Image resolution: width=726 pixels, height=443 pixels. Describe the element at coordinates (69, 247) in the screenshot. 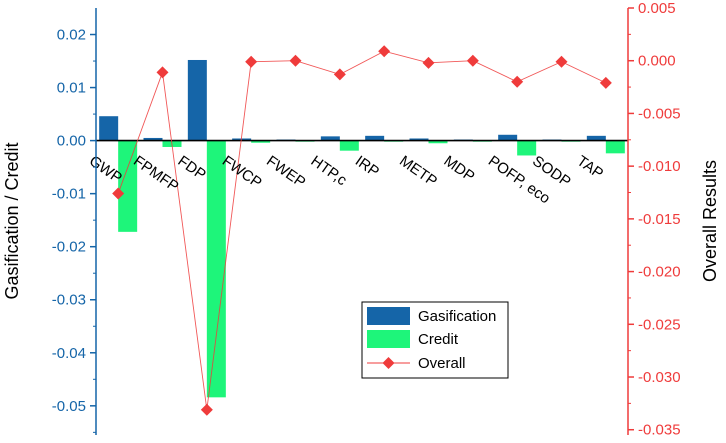

I see `left-tick-label: -0.02` at that location.